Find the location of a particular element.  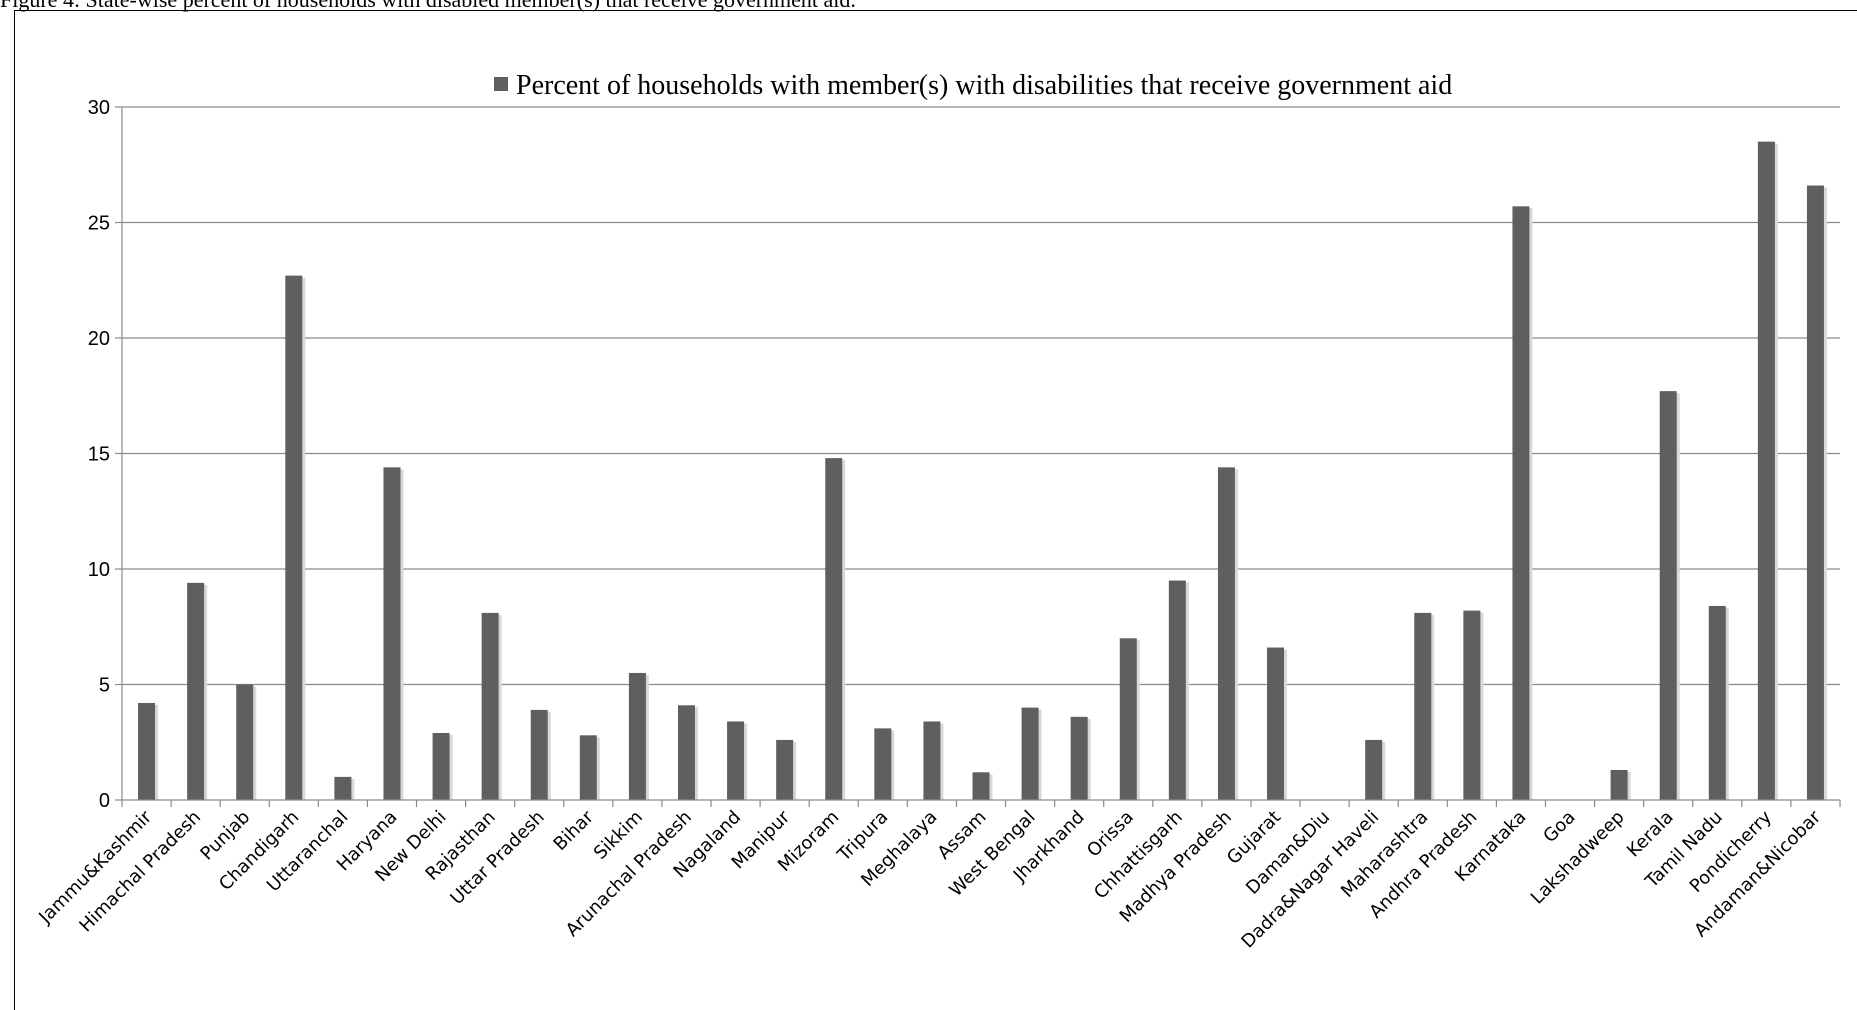

y-tick-label: 10 is located at coordinates (99, 570).